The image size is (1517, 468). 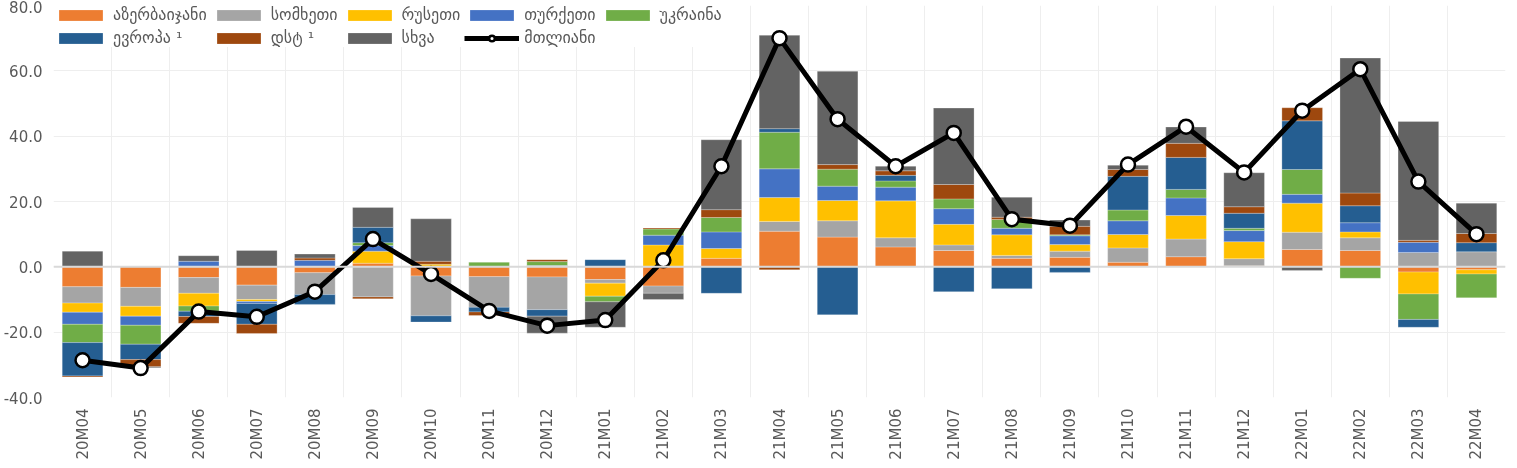 What do you see at coordinates (418, 37) in the screenshot?
I see `legend-label: სხვა` at bounding box center [418, 37].